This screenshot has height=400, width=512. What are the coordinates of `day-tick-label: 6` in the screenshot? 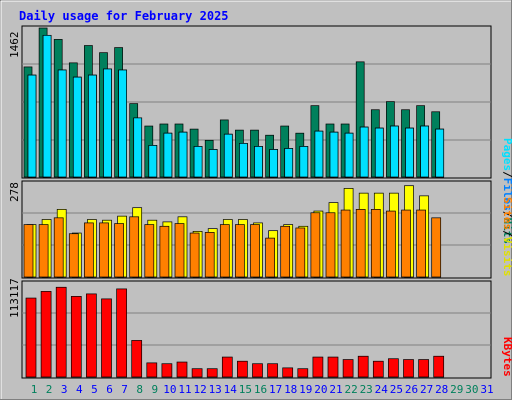 It's located at (109, 389).